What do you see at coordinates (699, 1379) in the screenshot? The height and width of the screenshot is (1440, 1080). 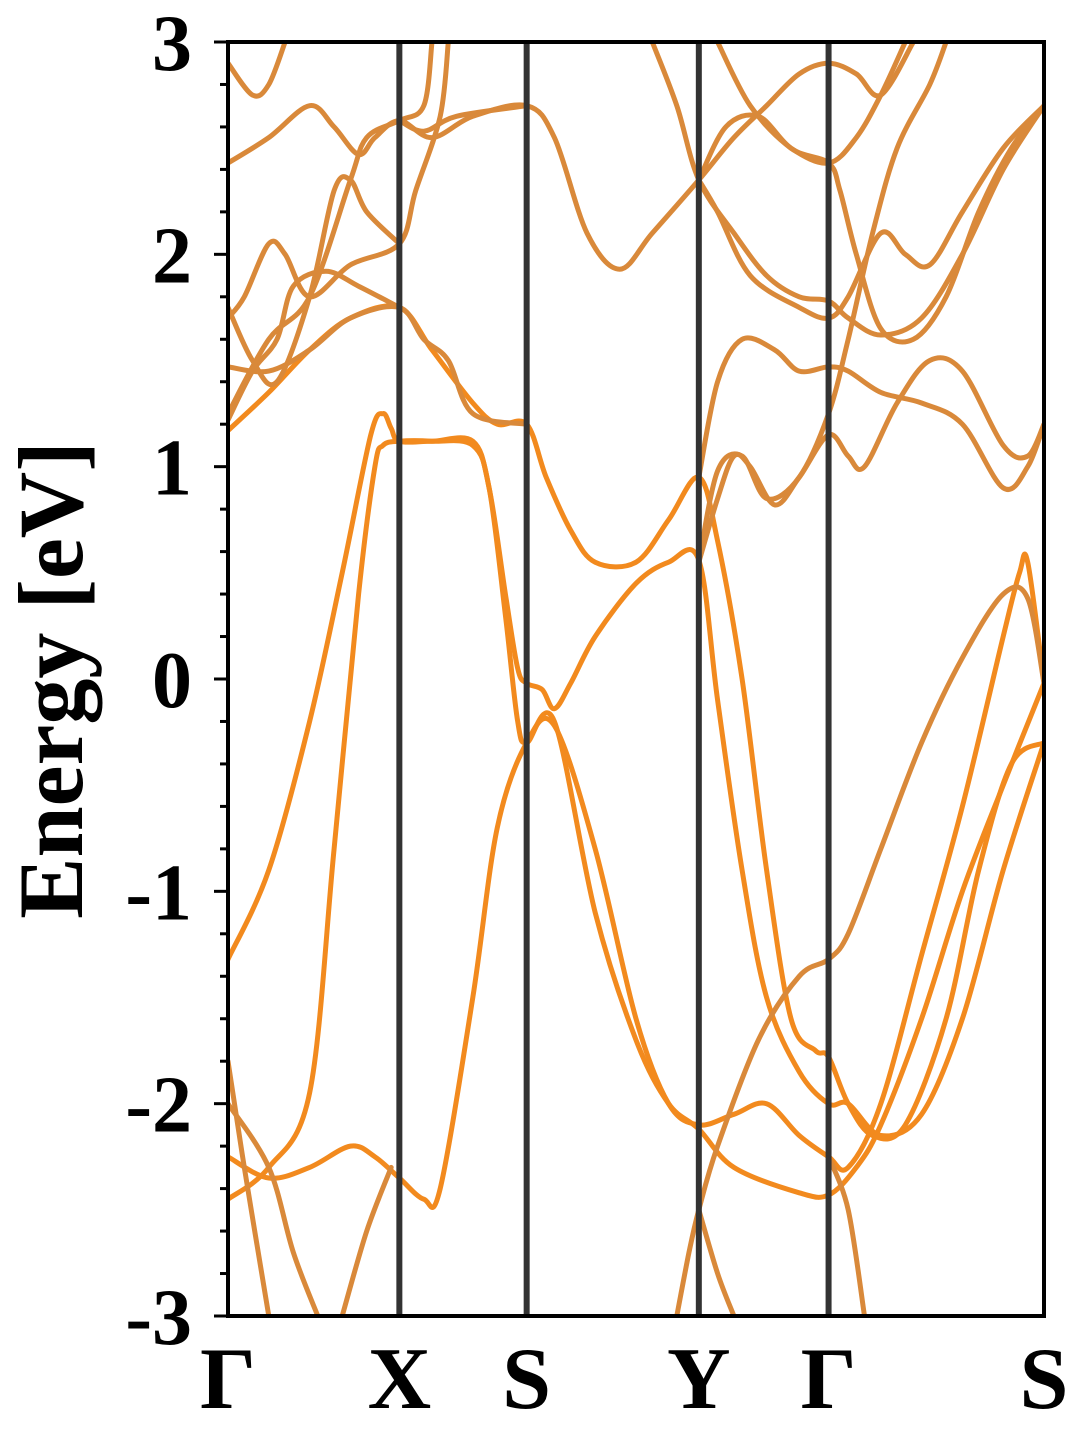 I see `kpoint-label: Y` at bounding box center [699, 1379].